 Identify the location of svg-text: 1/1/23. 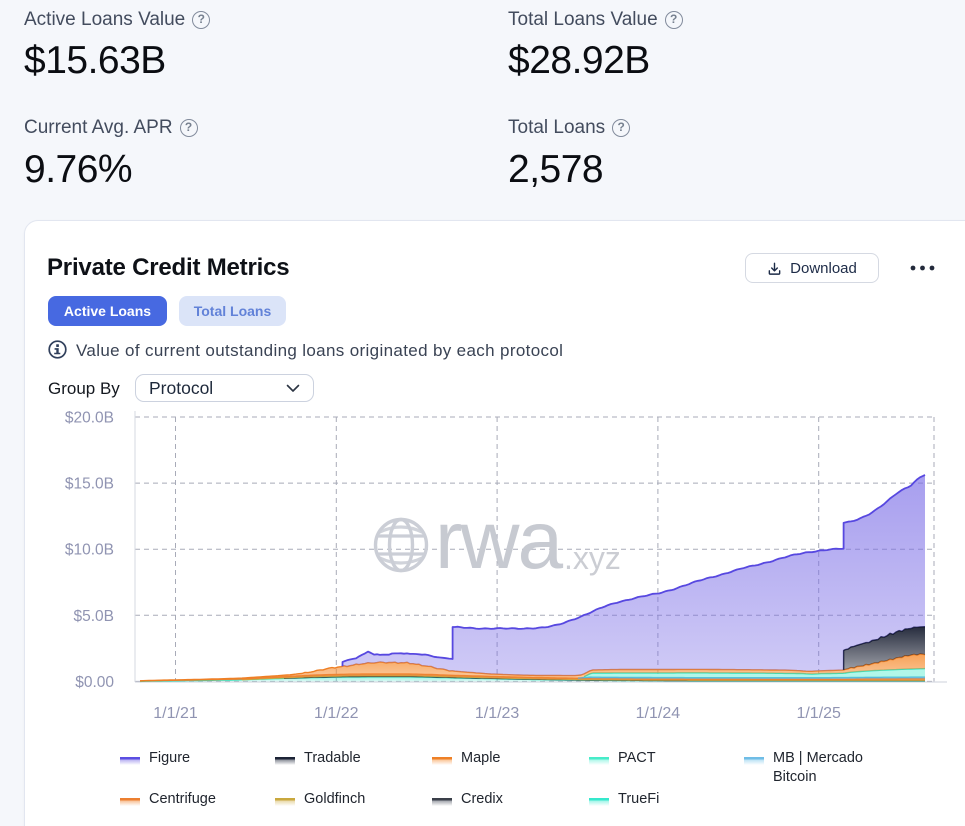
(497, 713).